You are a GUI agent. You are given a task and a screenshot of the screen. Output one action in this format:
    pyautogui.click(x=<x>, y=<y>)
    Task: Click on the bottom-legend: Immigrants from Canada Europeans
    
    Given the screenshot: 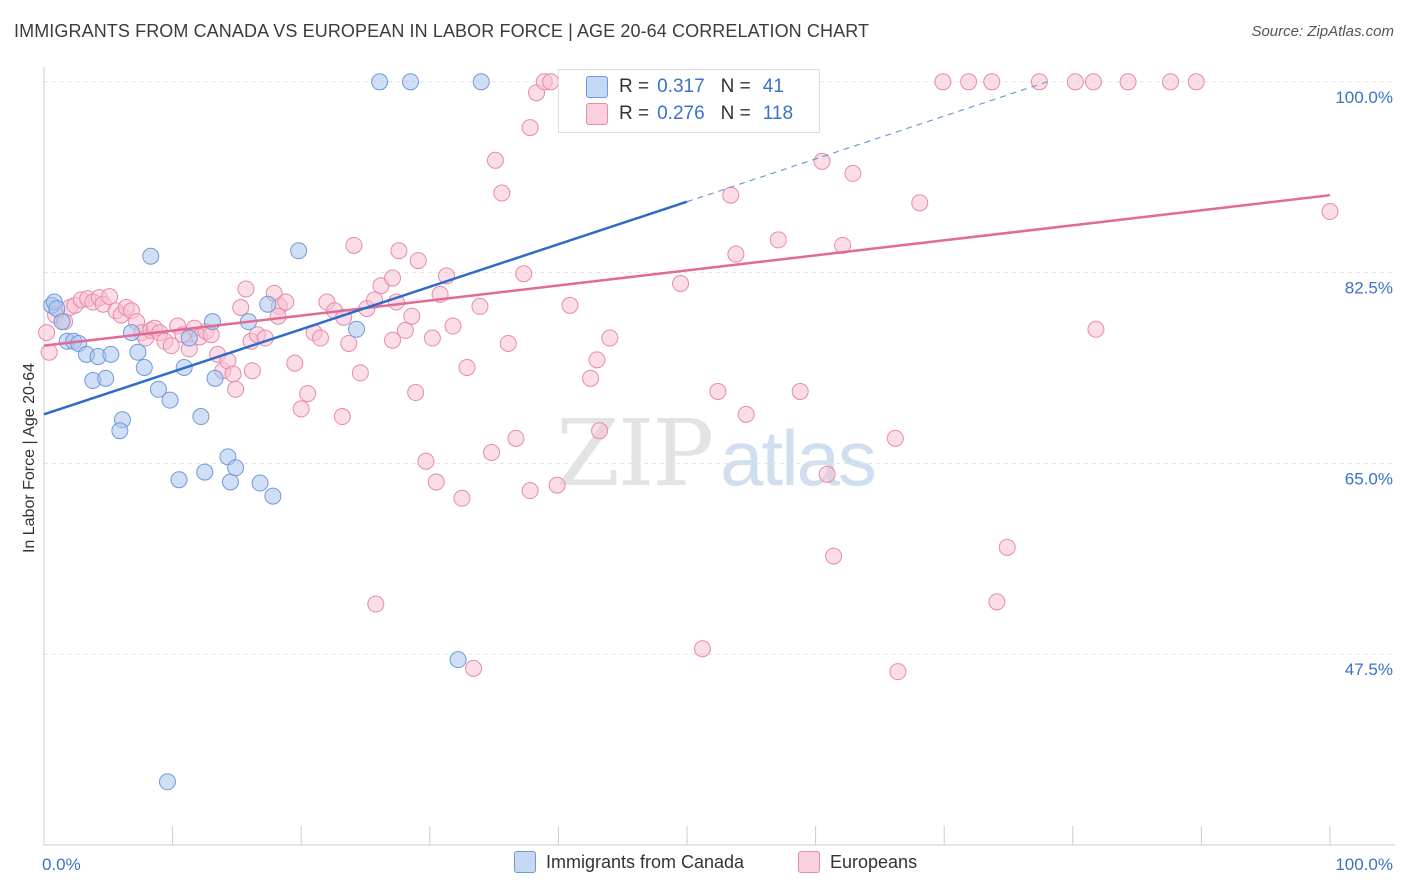 What is the action you would take?
    pyautogui.click(x=703, y=865)
    